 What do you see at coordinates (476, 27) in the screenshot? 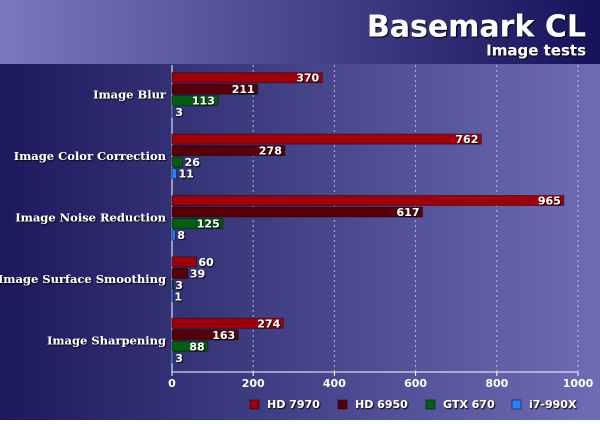
I see `chart-title: Basemark CL` at bounding box center [476, 27].